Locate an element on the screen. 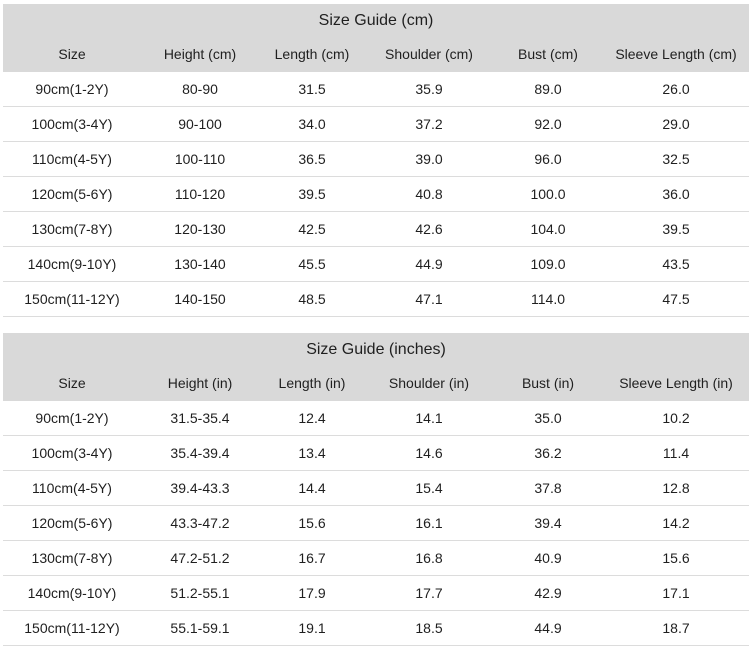 Image resolution: width=749 pixels, height=647 pixels. measurement-cell: 39.4 is located at coordinates (548, 523).